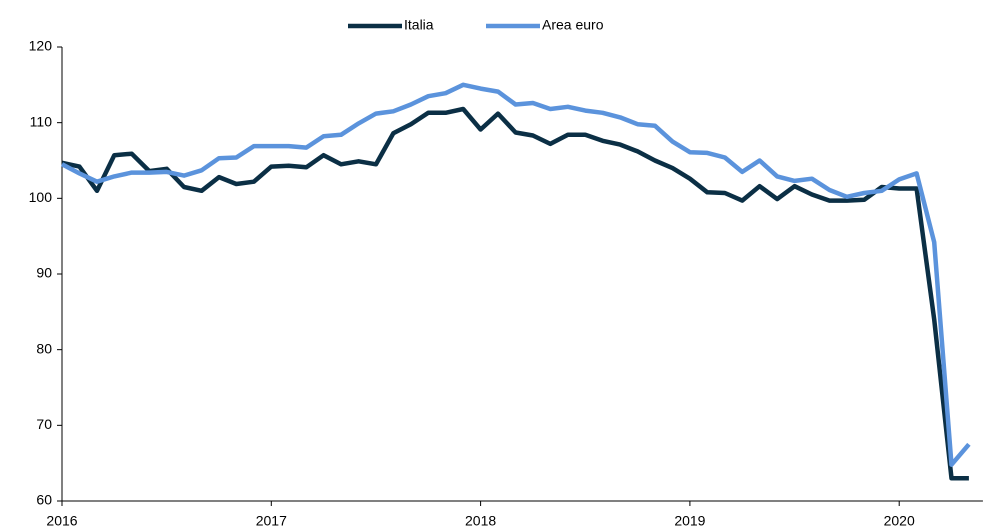 The image size is (983, 532). What do you see at coordinates (41, 197) in the screenshot?
I see `y-tick-label: 100` at bounding box center [41, 197].